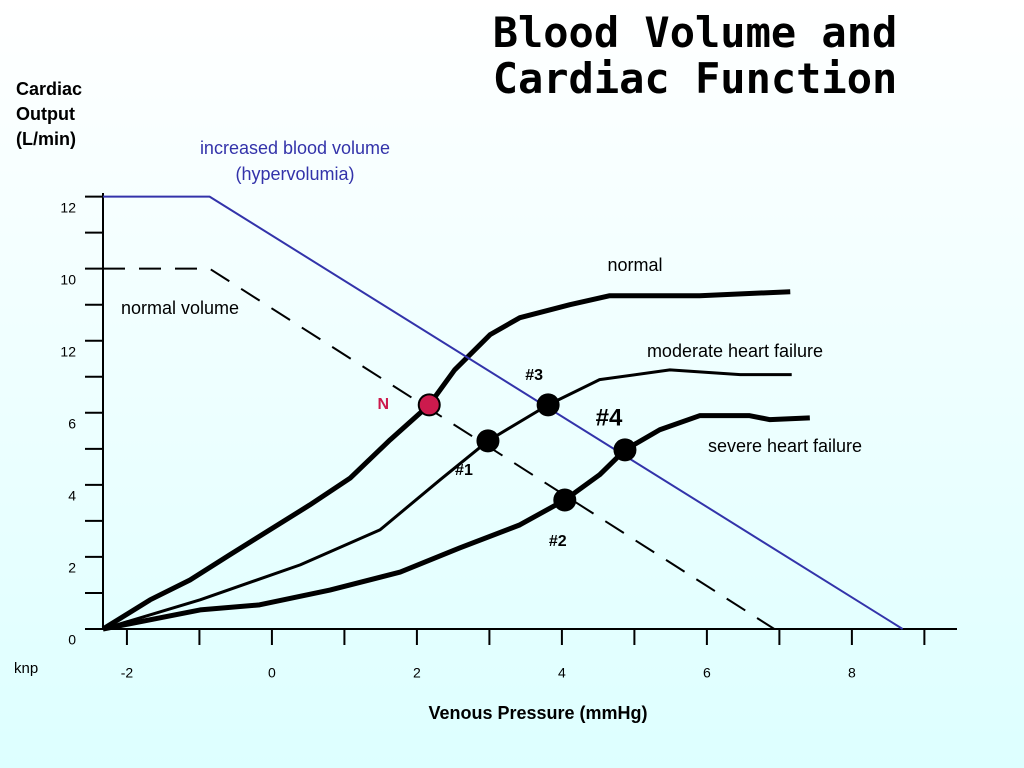 Image resolution: width=1024 pixels, height=768 pixels. What do you see at coordinates (417, 673) in the screenshot?
I see `x-tick-label: 2` at bounding box center [417, 673].